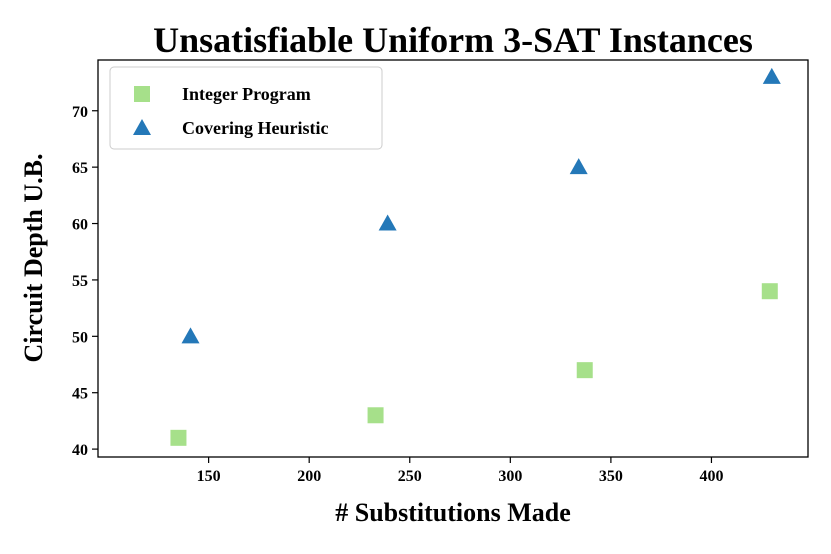 This screenshot has width=831, height=554. Describe the element at coordinates (711, 476) in the screenshot. I see `x-tick-label: 400` at that location.